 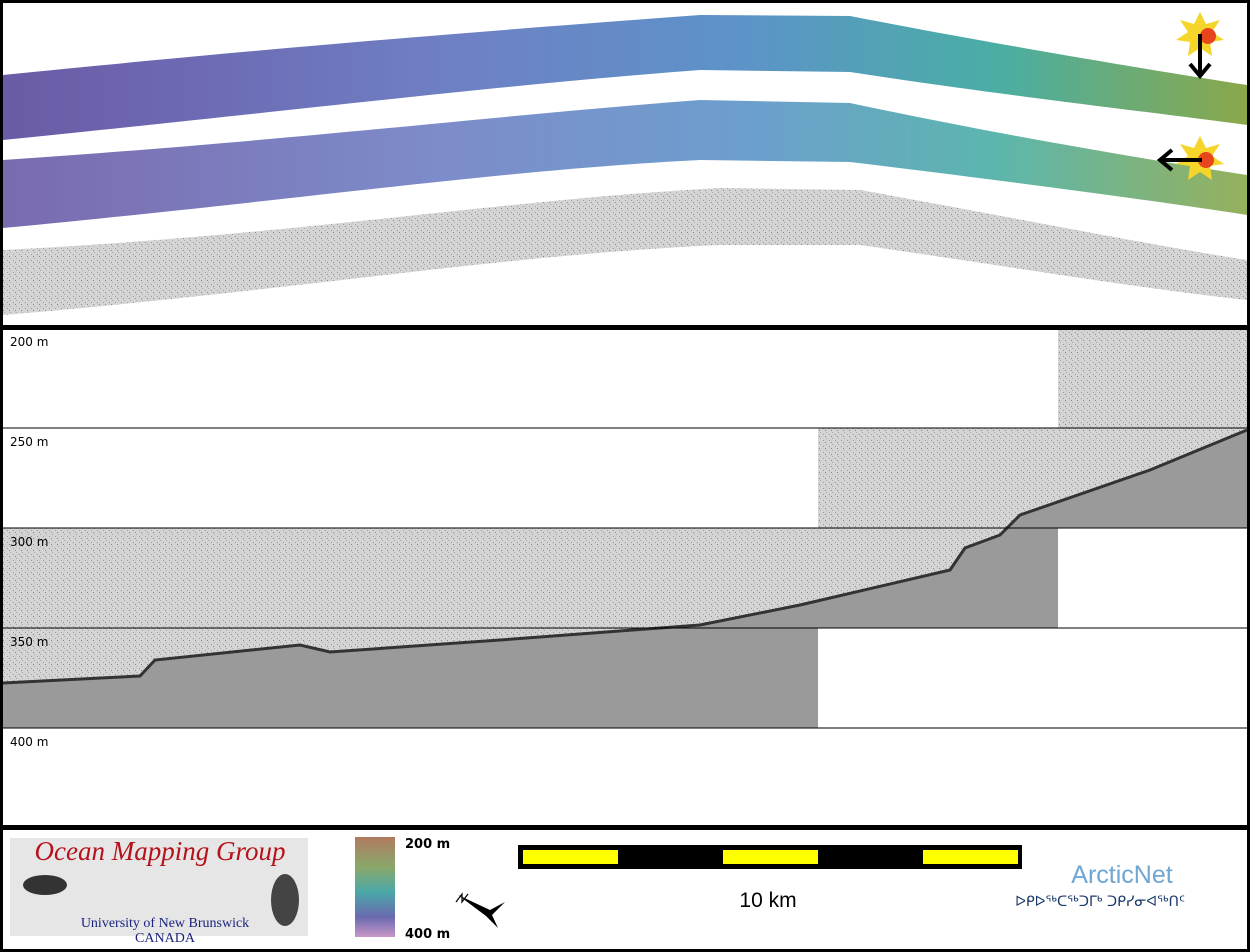 What do you see at coordinates (29, 342) in the screenshot?
I see `depth-label: 200 m` at bounding box center [29, 342].